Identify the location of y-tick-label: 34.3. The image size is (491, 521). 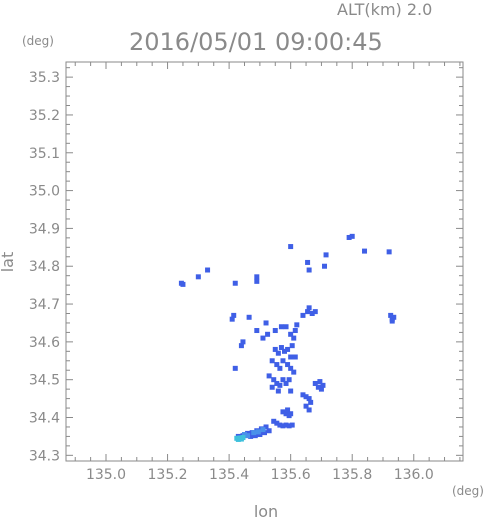
(44, 456).